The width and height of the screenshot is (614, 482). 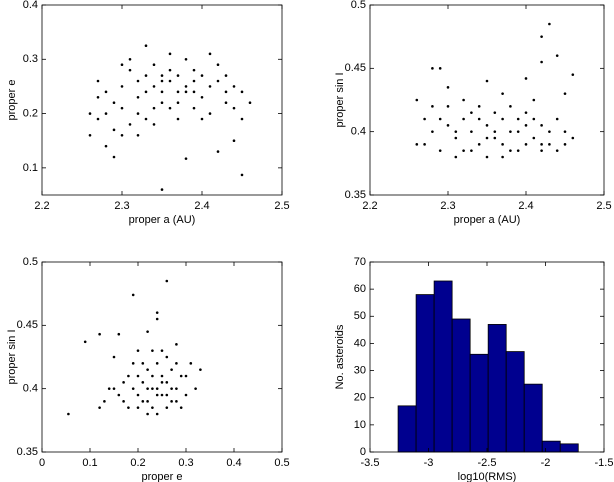 What do you see at coordinates (12, 100) in the screenshot?
I see `y-axis-label: proper e` at bounding box center [12, 100].